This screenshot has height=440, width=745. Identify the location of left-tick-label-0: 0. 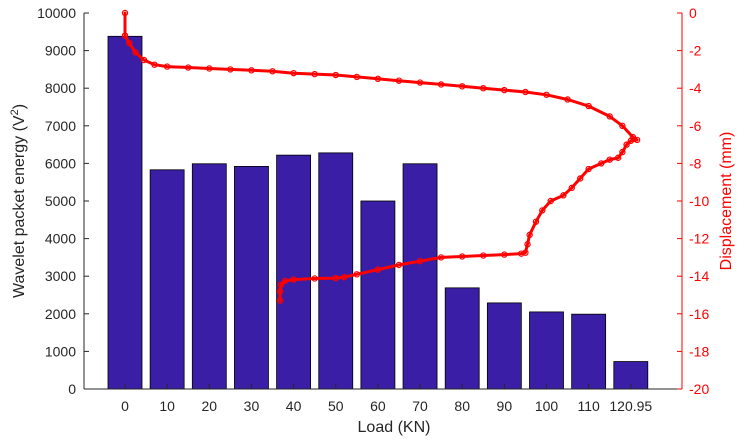
(72, 389).